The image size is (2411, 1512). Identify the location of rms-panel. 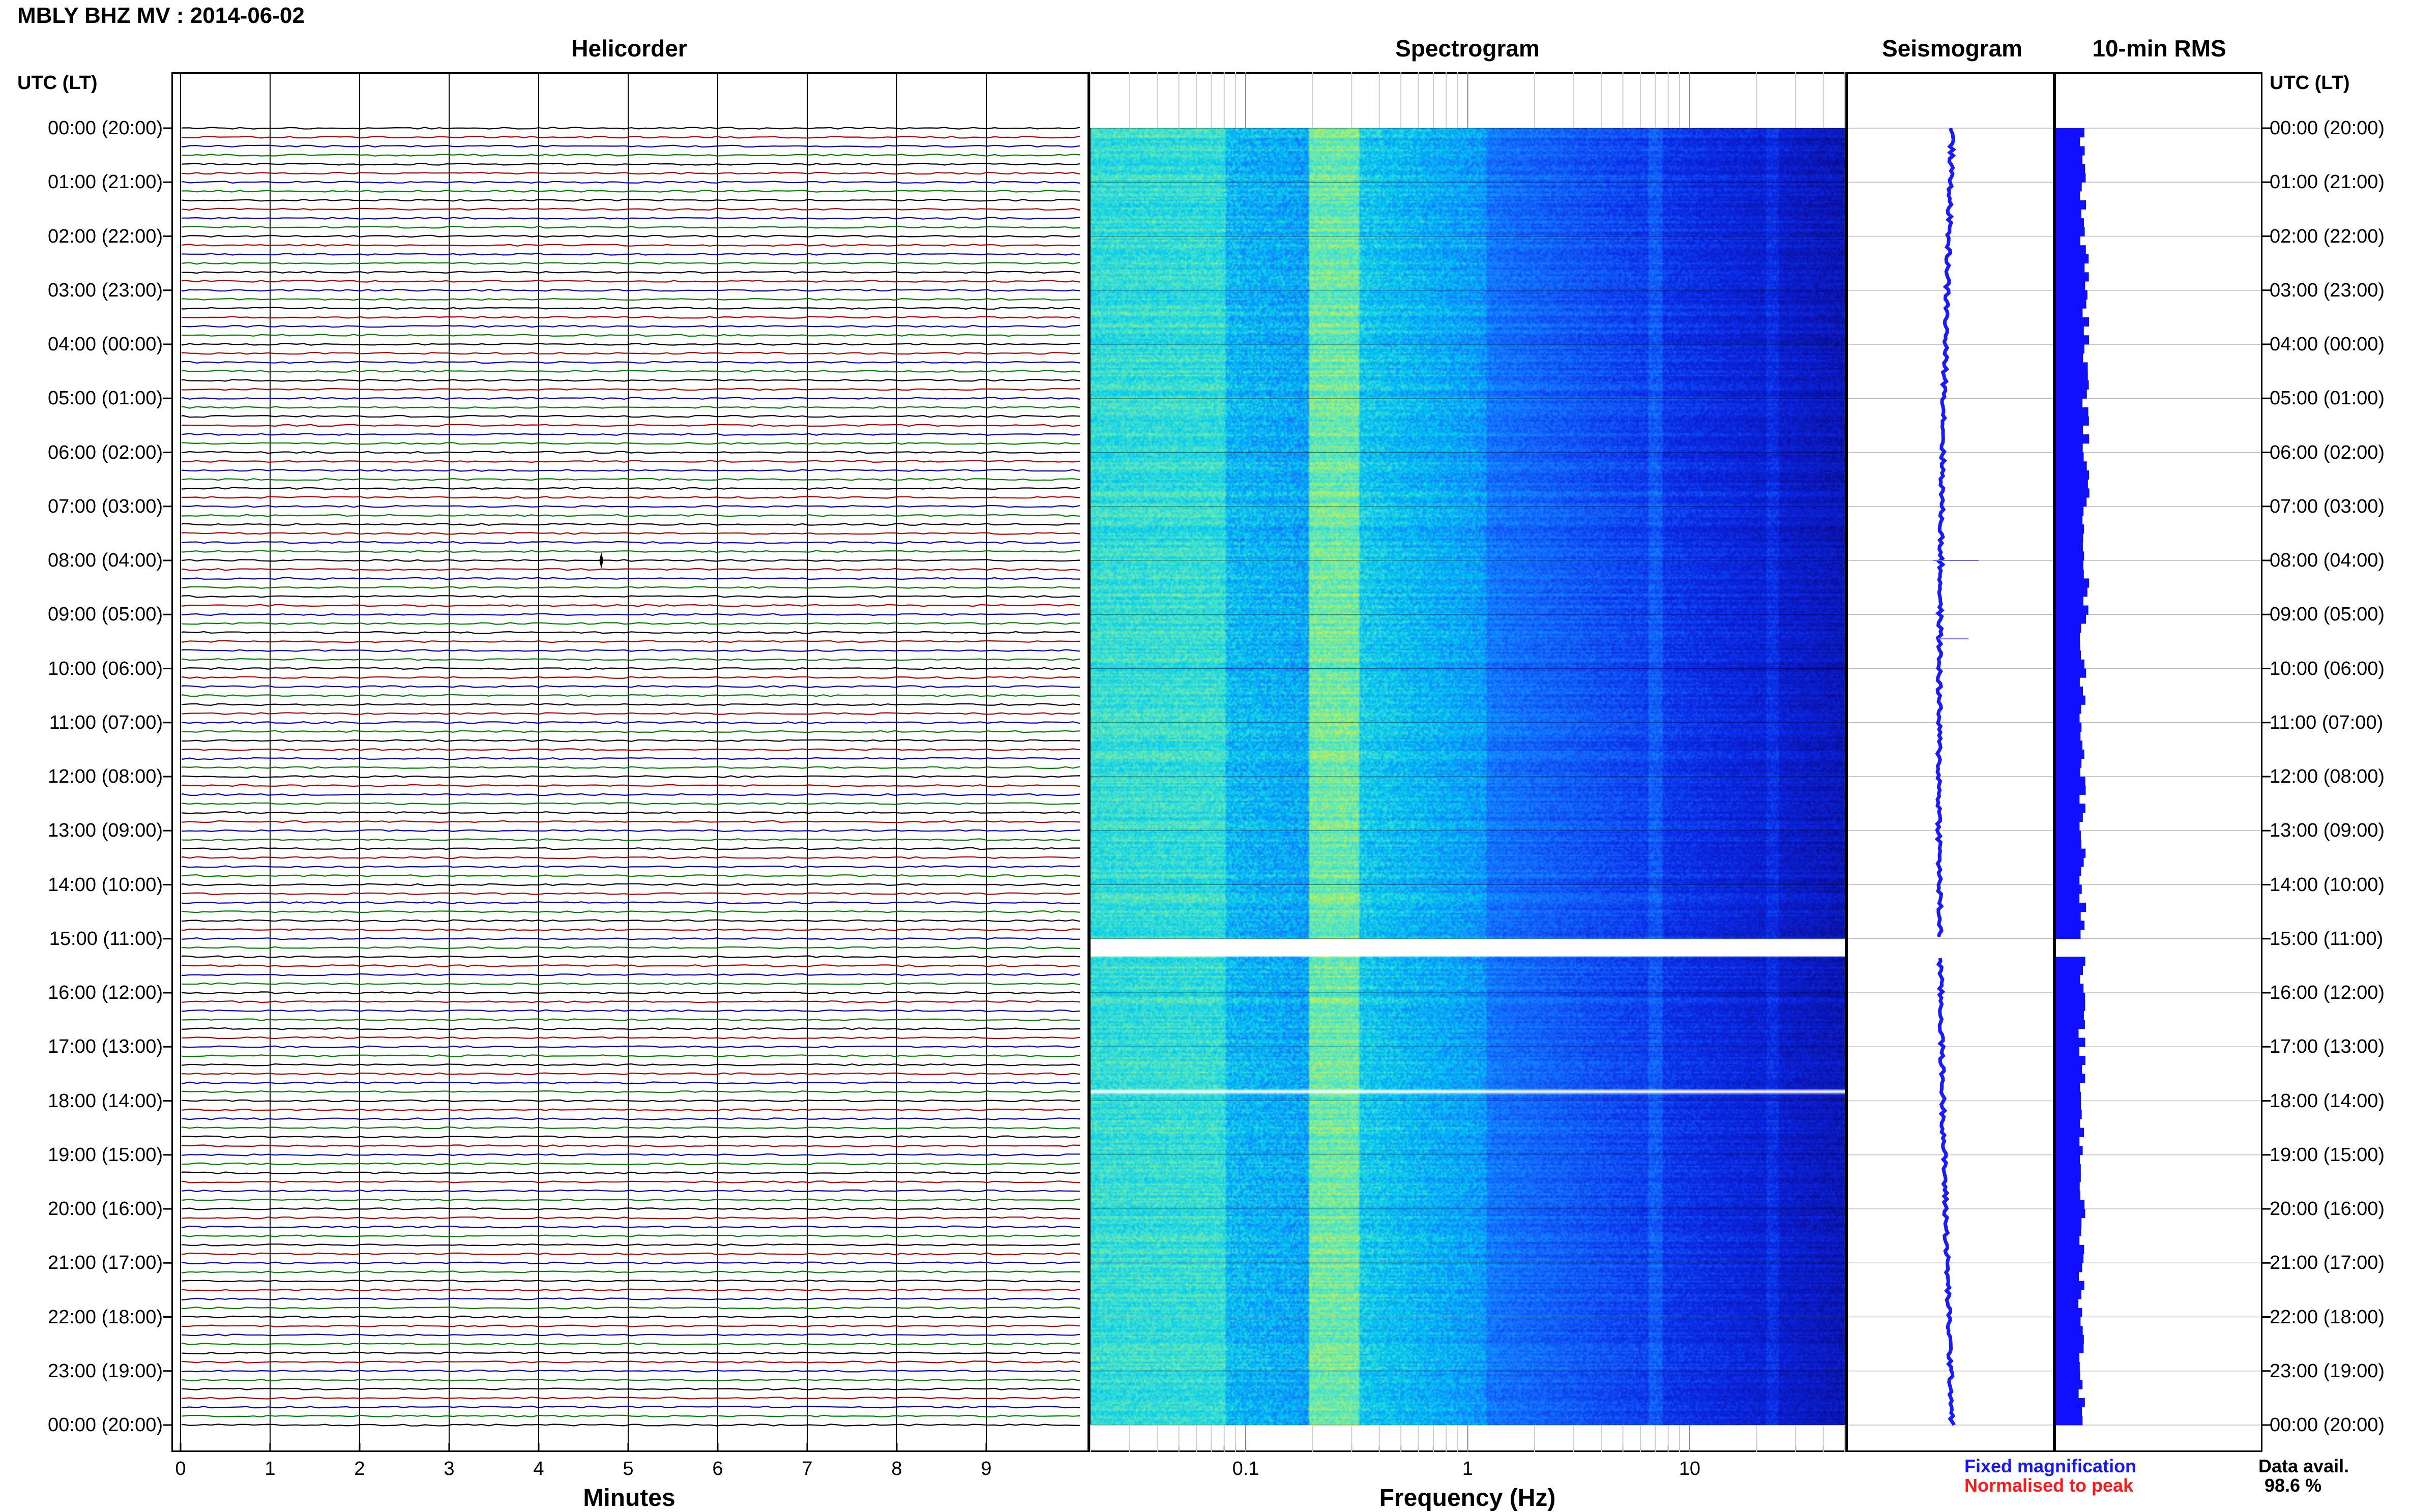
(2158, 762).